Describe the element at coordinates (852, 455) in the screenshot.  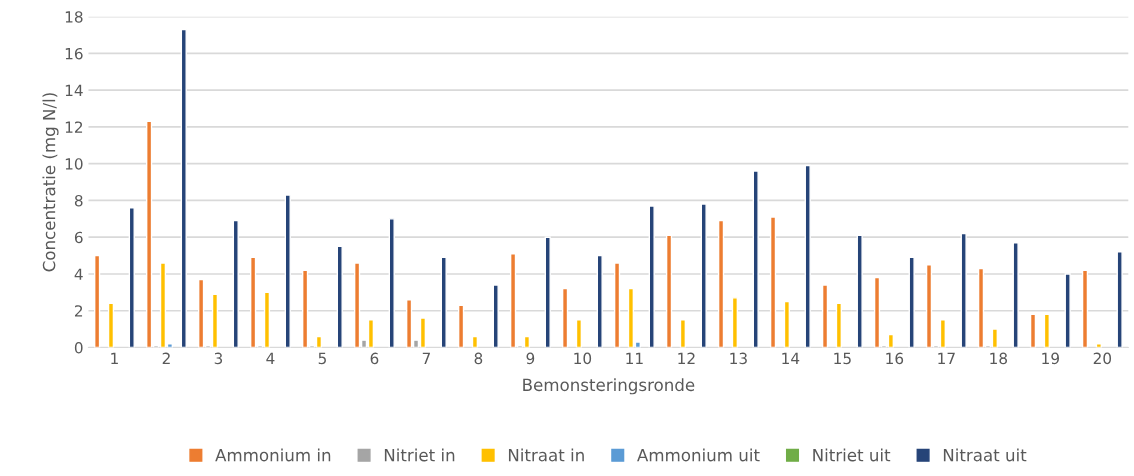
I see `legend-label: Nitriet uit` at that location.